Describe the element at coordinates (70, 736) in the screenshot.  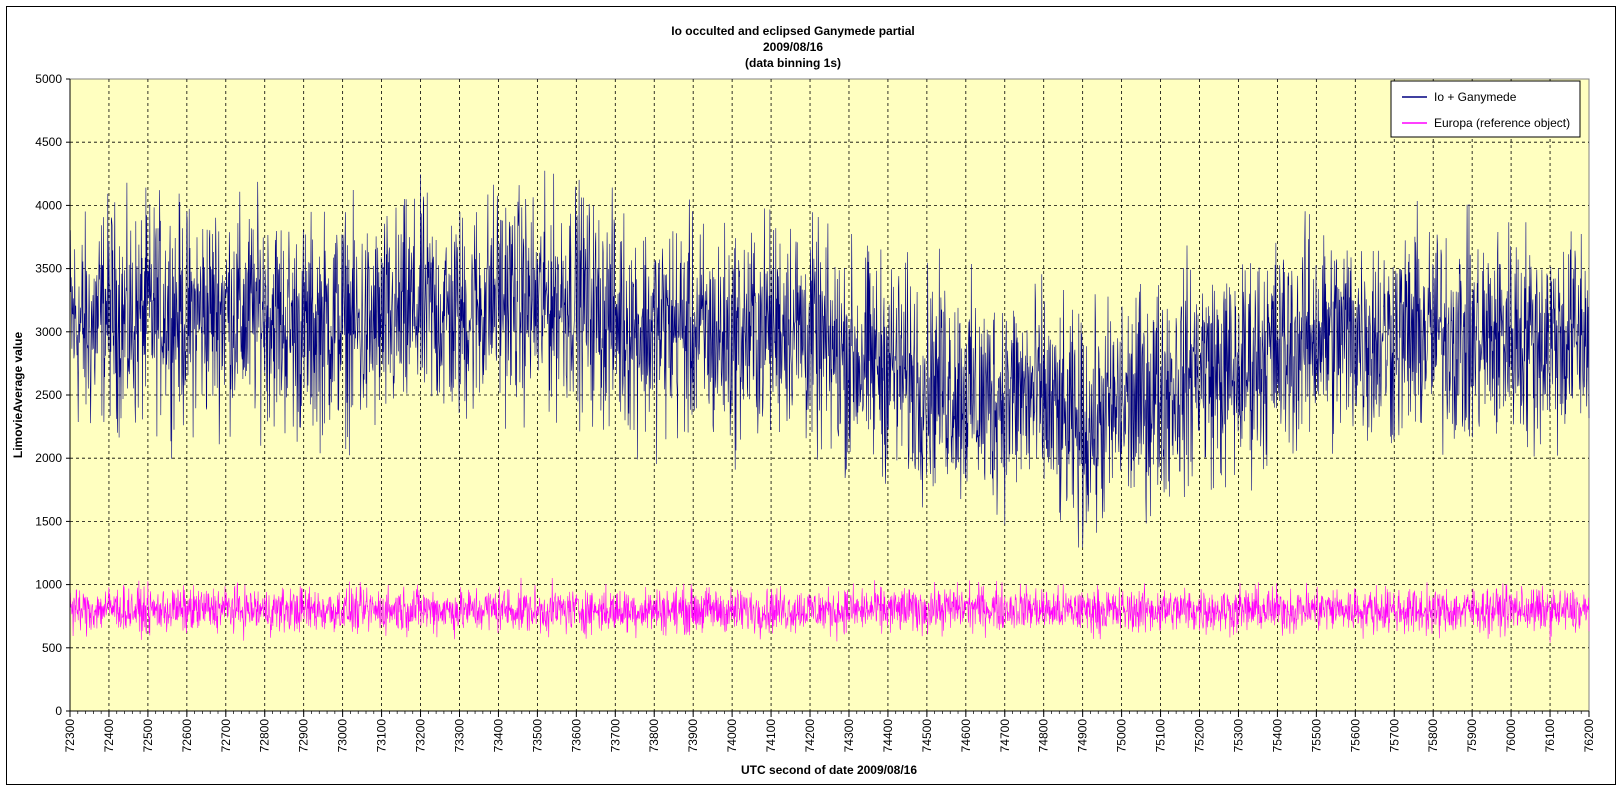
I see `x-tick-label: 72300` at that location.